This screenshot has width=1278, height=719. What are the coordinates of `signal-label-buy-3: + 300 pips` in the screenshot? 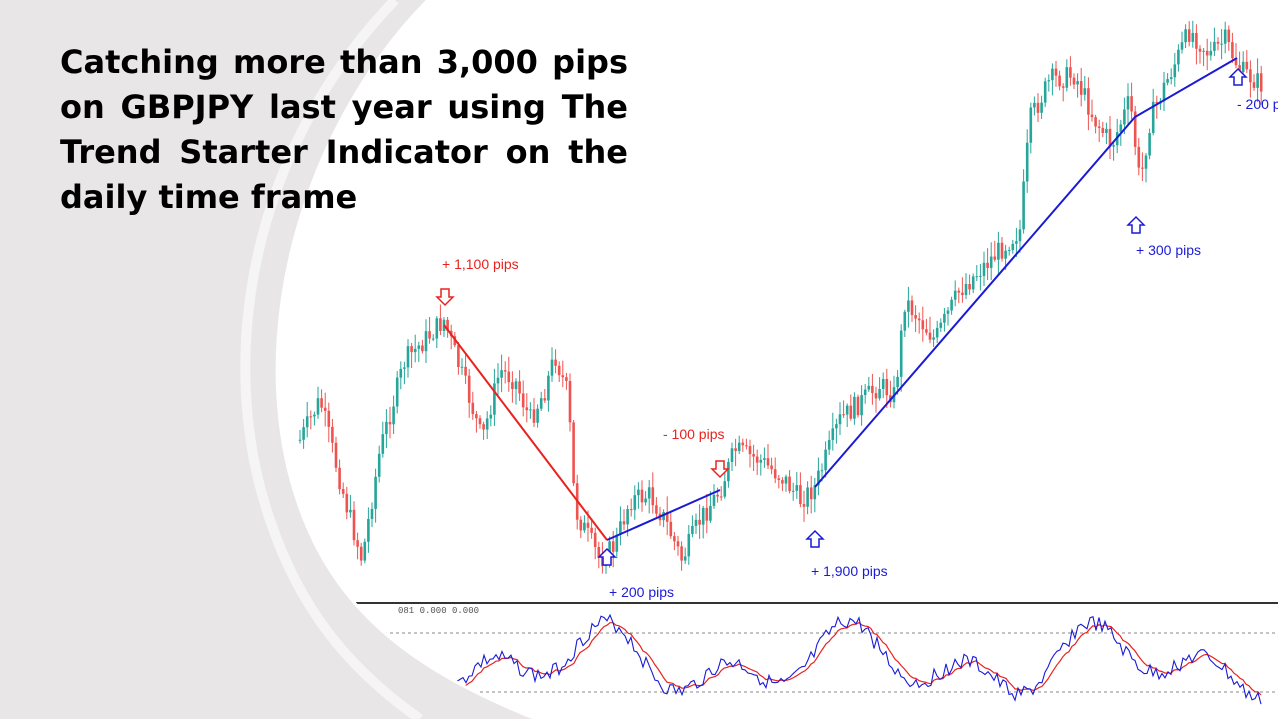 It's located at (1168, 250).